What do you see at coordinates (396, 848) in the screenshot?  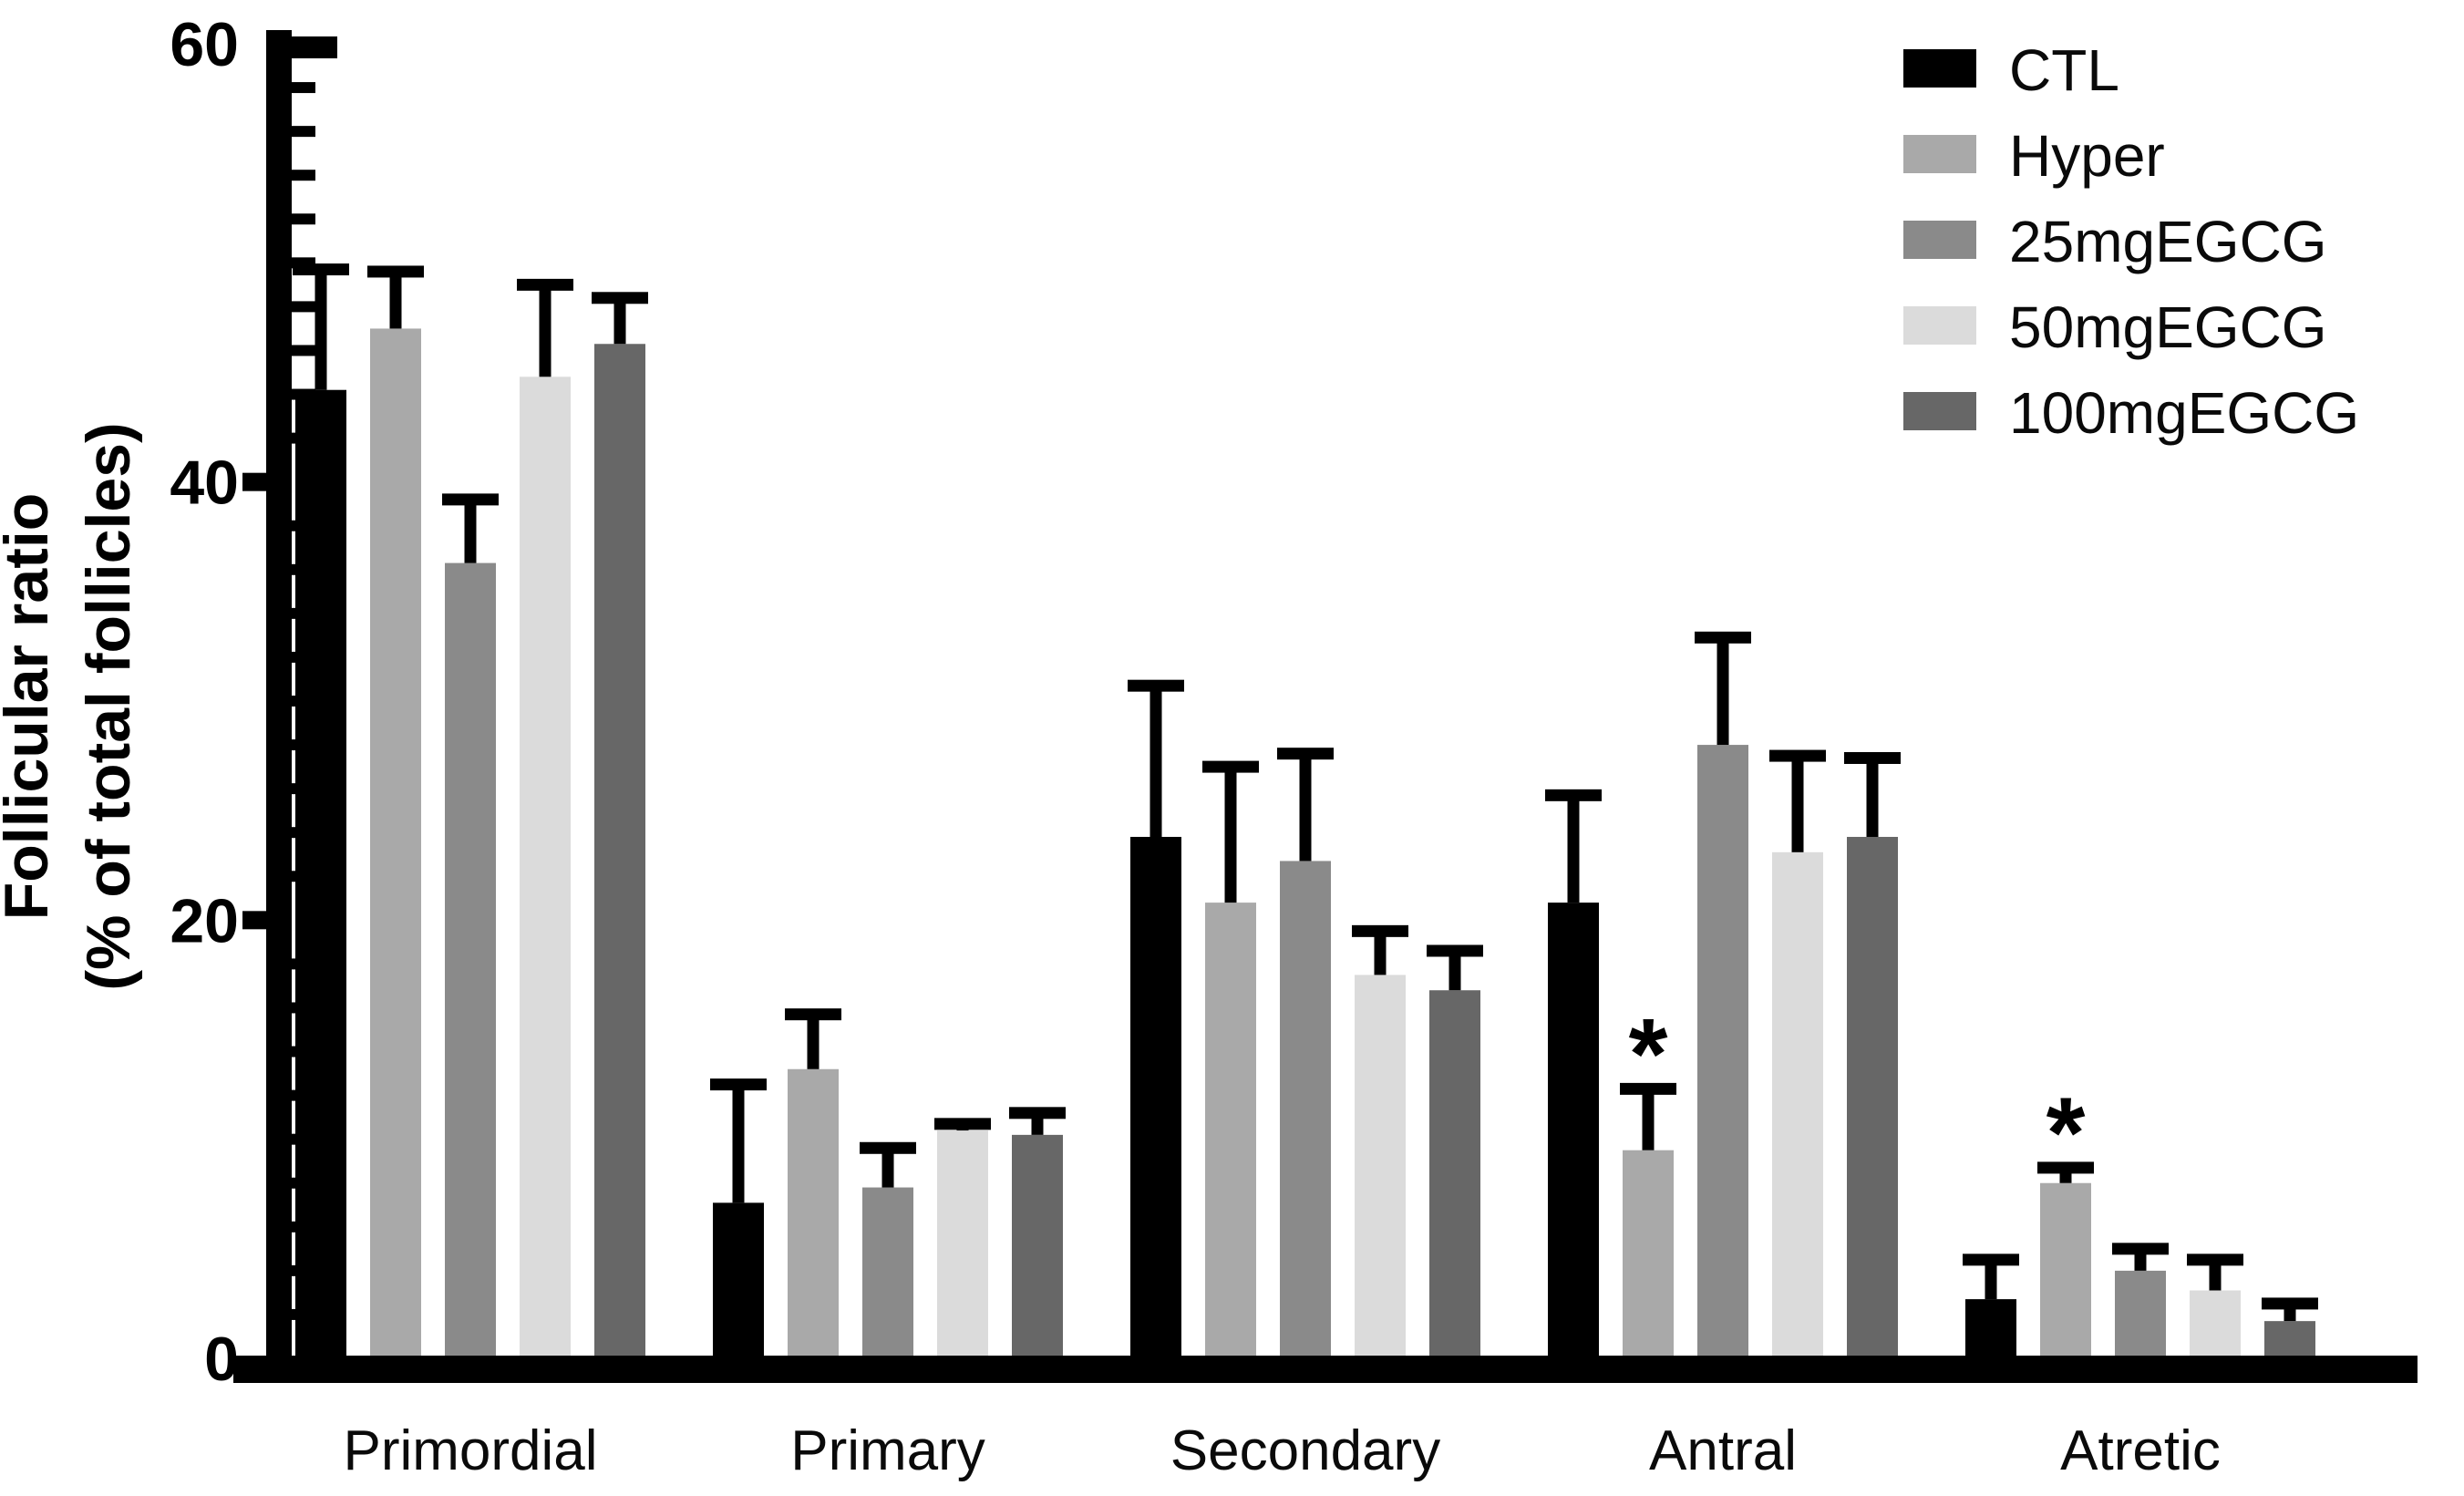 I see `bar-hyper-primordial` at bounding box center [396, 848].